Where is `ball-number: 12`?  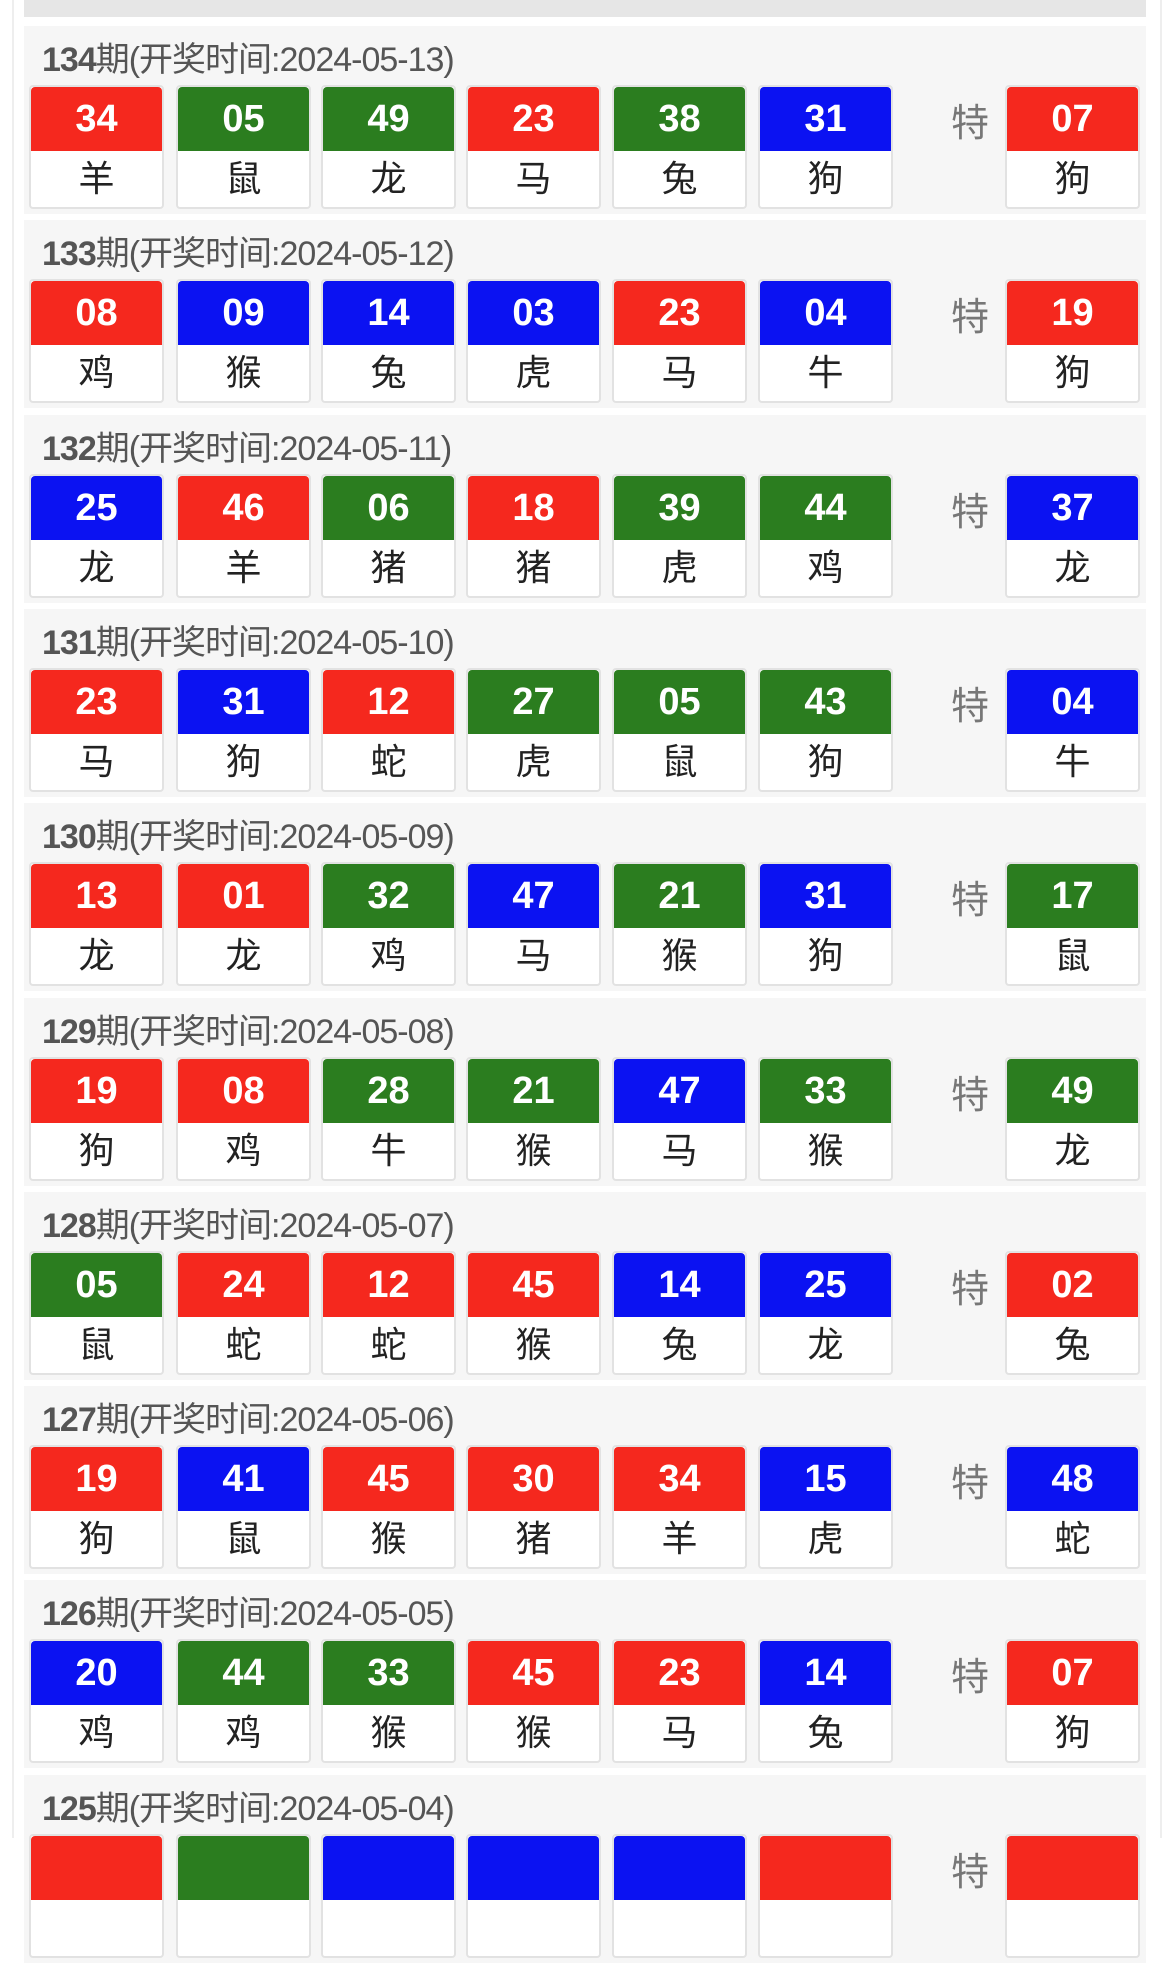
ball-number: 12 is located at coordinates (388, 701).